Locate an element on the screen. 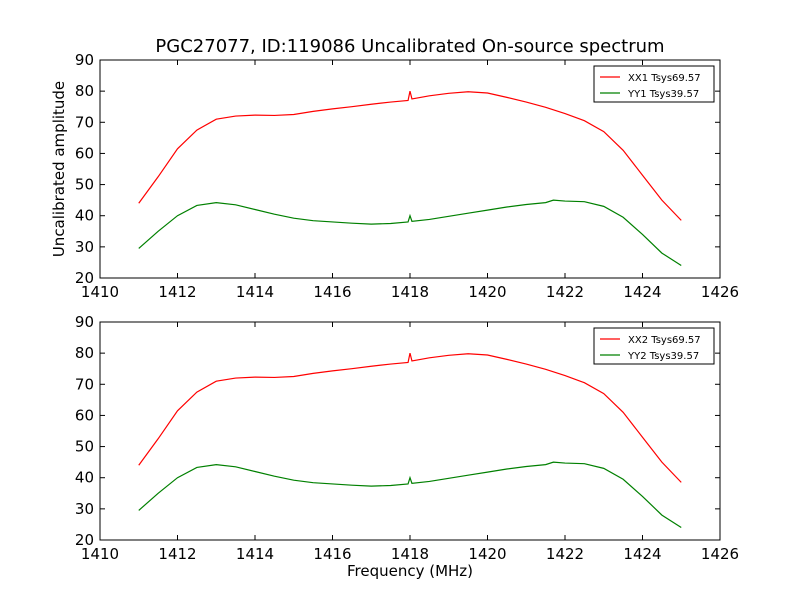 This screenshot has width=800, height=600. legend: XX2 Tsys69.57 YY2 Tsys39.57 is located at coordinates (654, 346).